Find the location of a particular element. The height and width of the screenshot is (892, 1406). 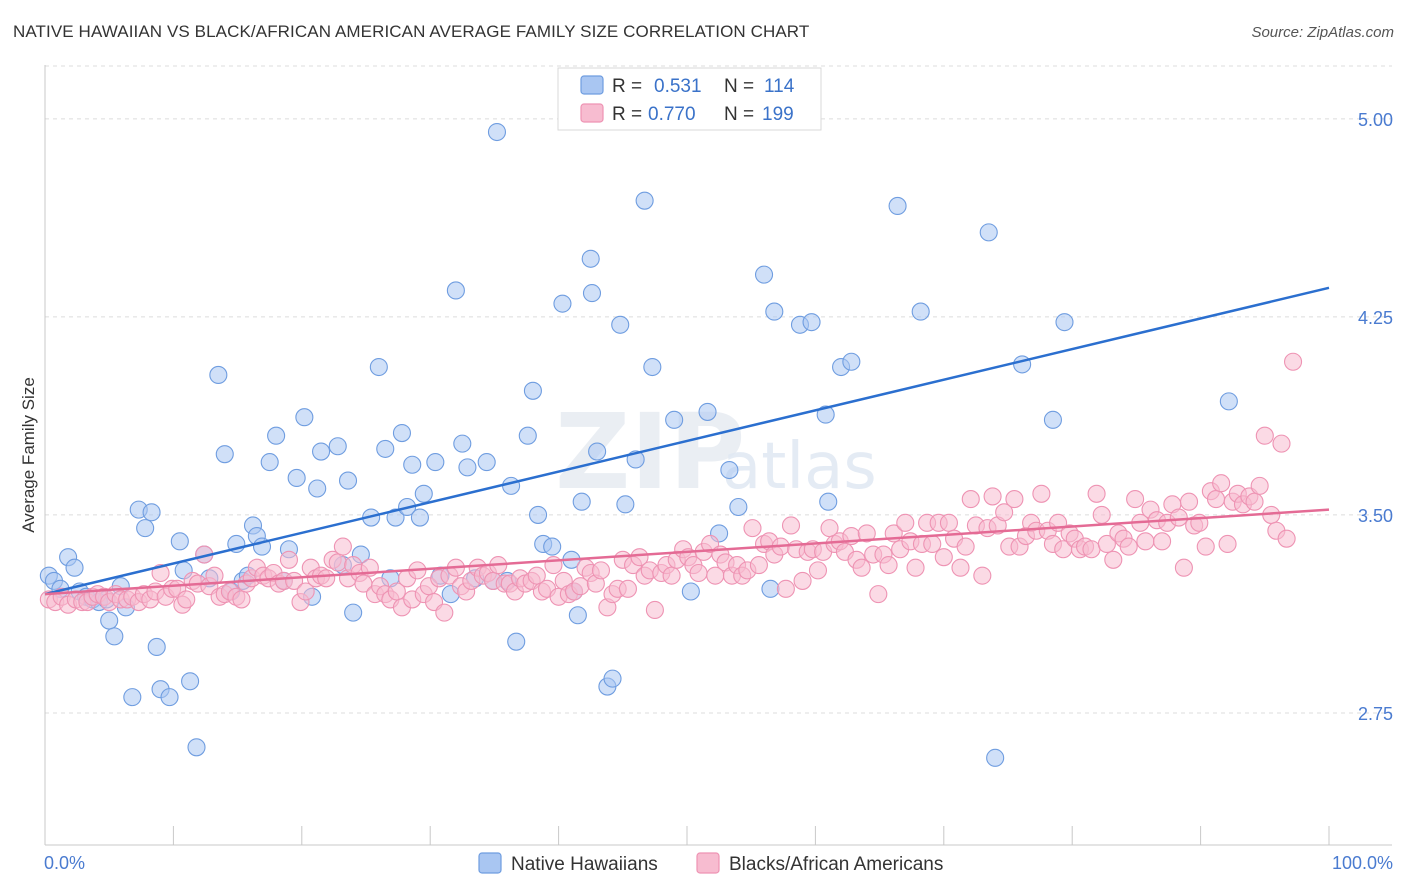

stats-swatch-blue is located at coordinates (592, 85).